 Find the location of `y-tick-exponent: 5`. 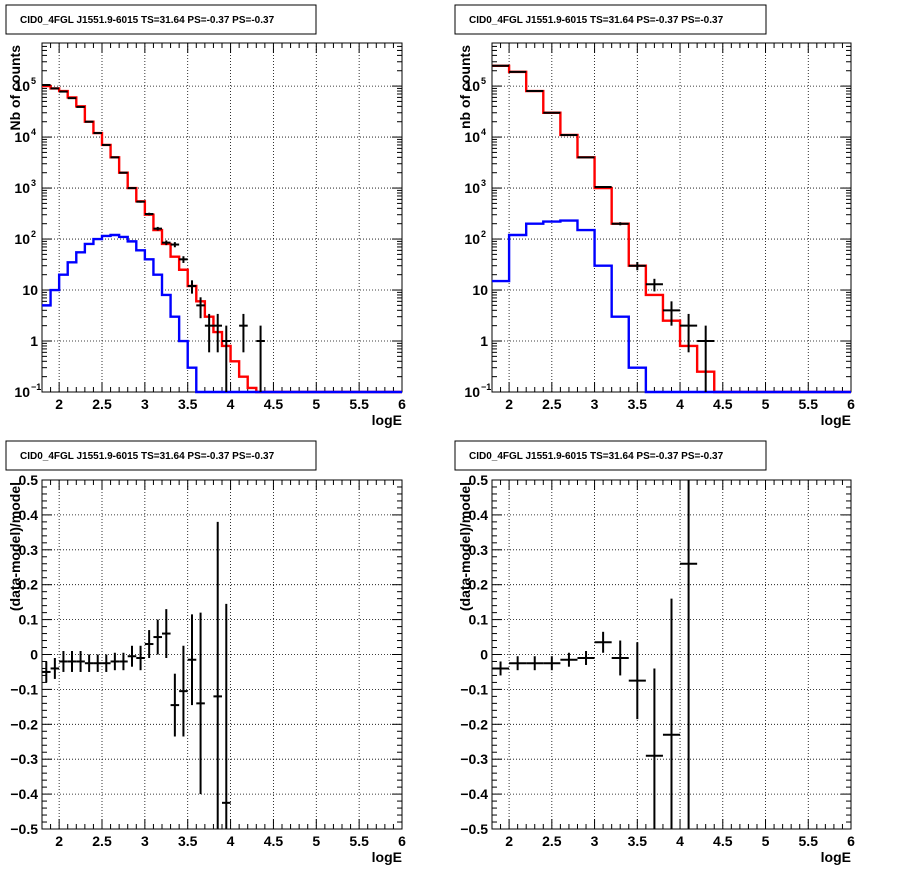

y-tick-exponent: 5 is located at coordinates (33, 81).